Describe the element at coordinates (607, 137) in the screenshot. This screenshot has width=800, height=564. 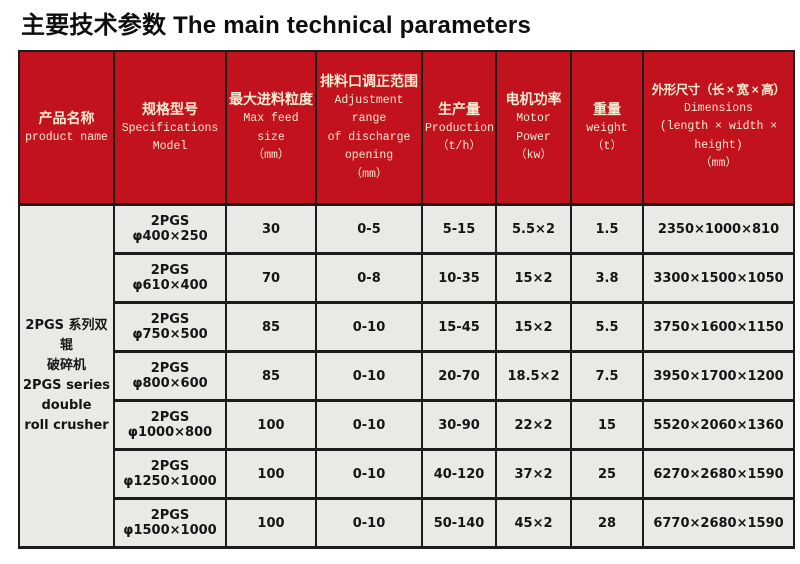
I see `col-header-weight-en: weight （t）` at that location.